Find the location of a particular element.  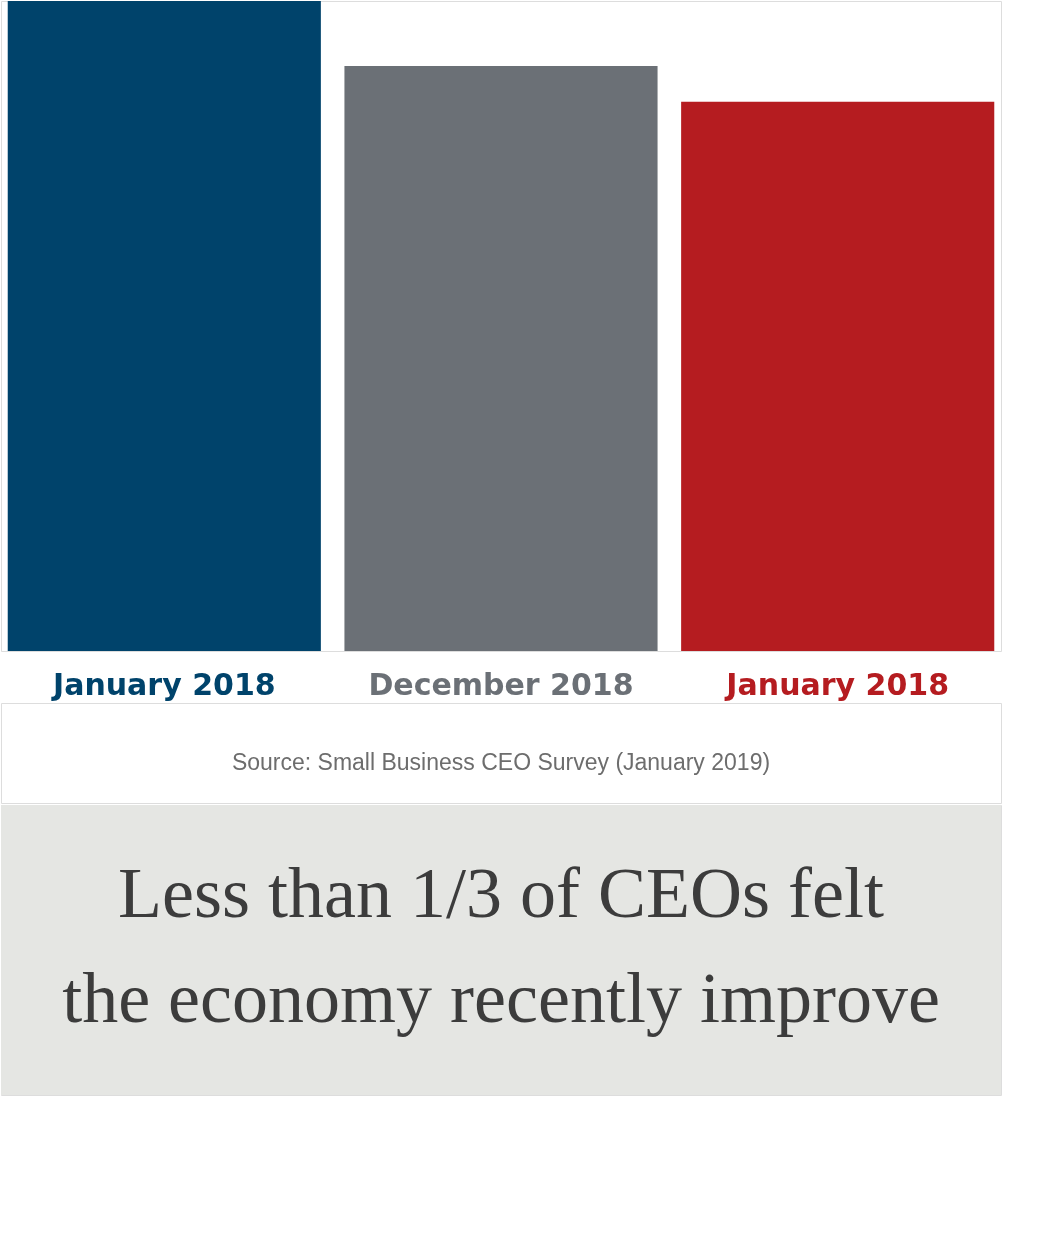

text: Less than 1/3 of CEOs felt the economy recently improve is located at coordinates (501, 945).